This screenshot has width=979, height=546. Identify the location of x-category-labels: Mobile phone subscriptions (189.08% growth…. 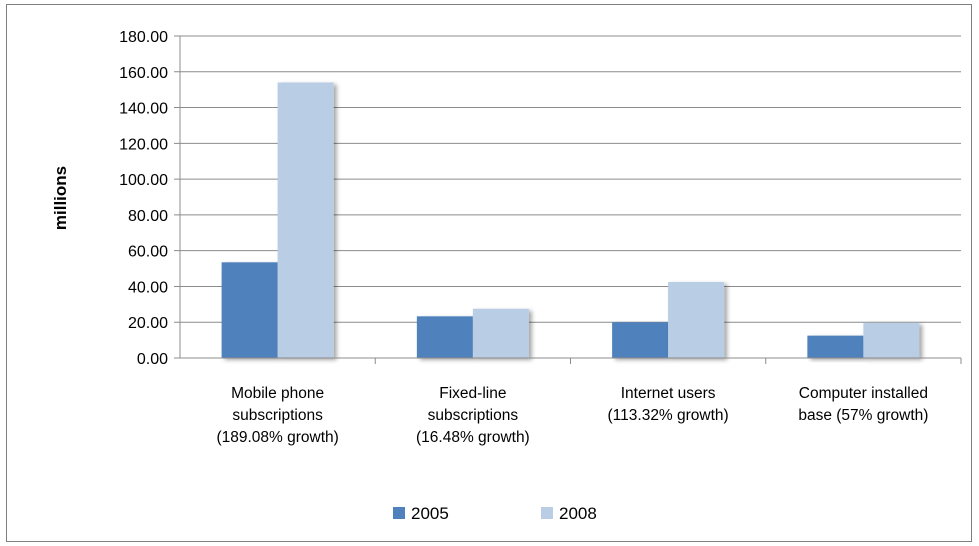
(572, 415).